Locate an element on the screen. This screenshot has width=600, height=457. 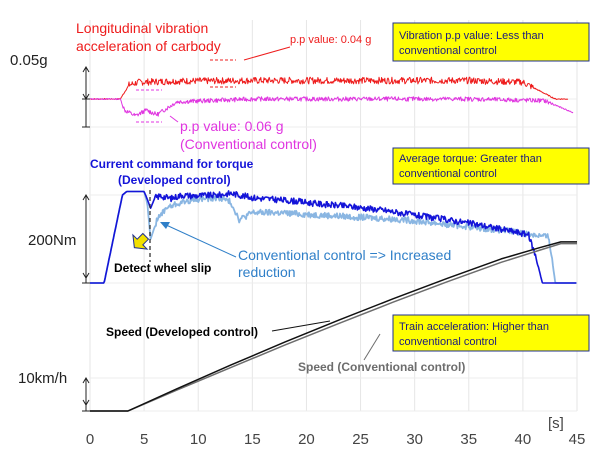
x-tick-label: 15 is located at coordinates (252, 439).